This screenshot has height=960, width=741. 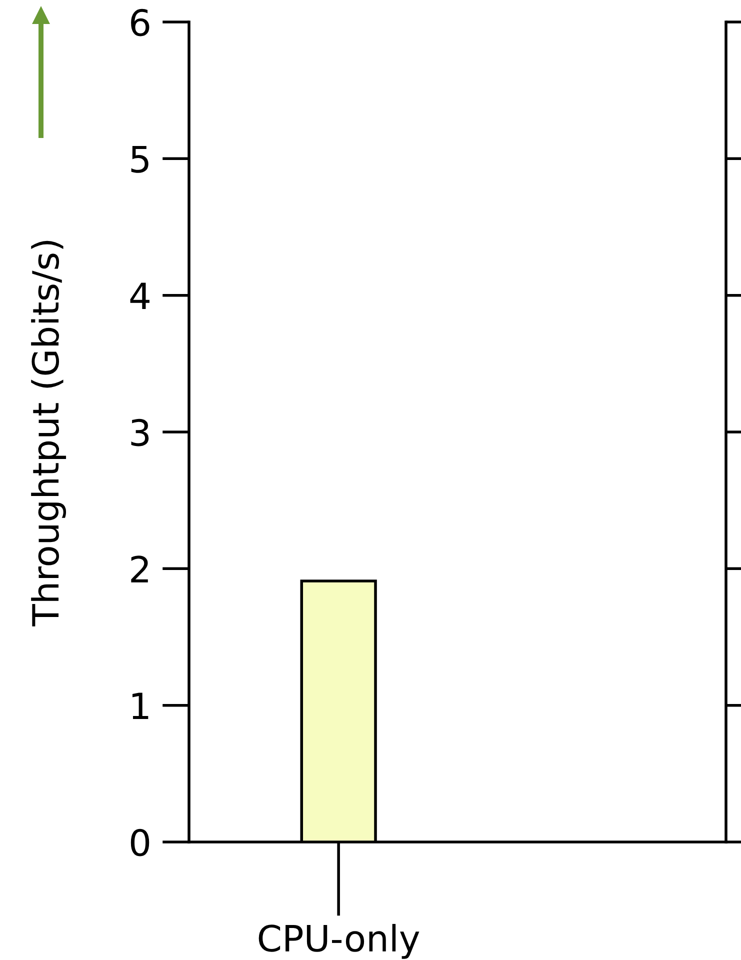 What do you see at coordinates (140, 842) in the screenshot?
I see `y-tick-label: 0` at bounding box center [140, 842].